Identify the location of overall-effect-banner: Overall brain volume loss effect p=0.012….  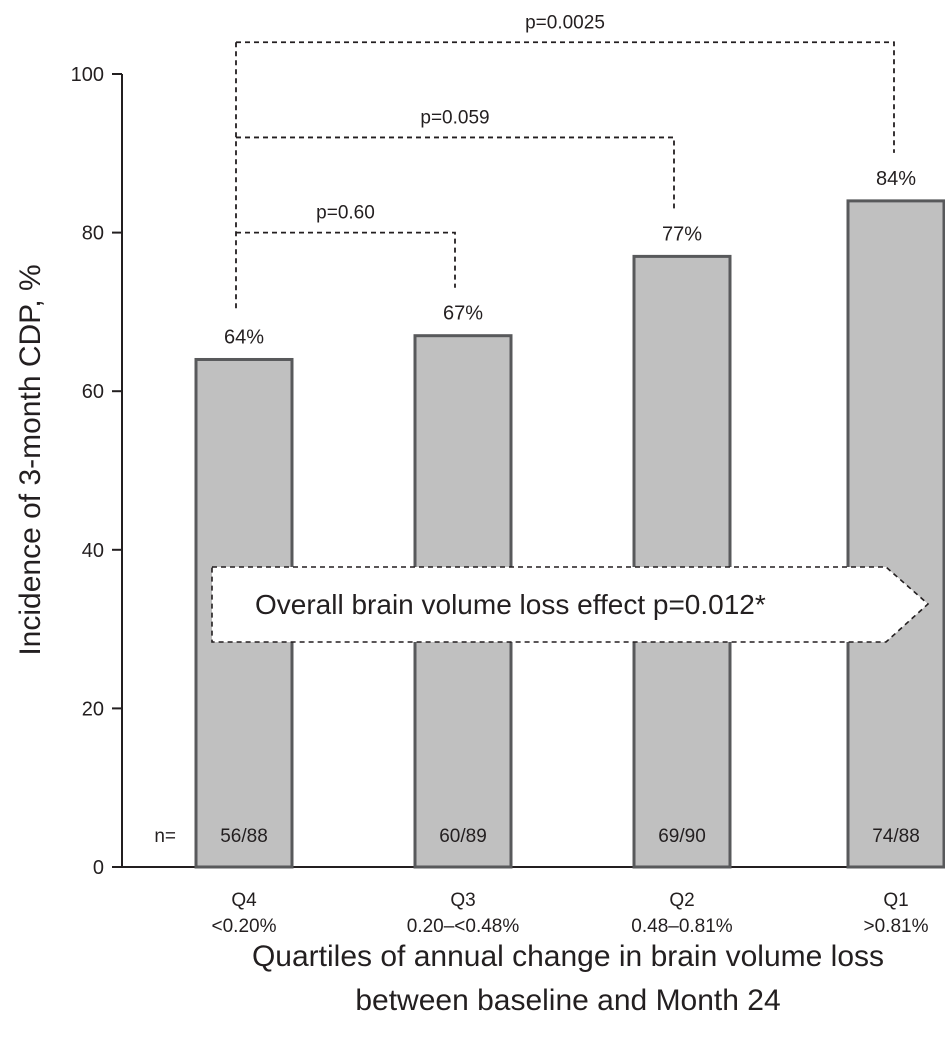
(570, 604).